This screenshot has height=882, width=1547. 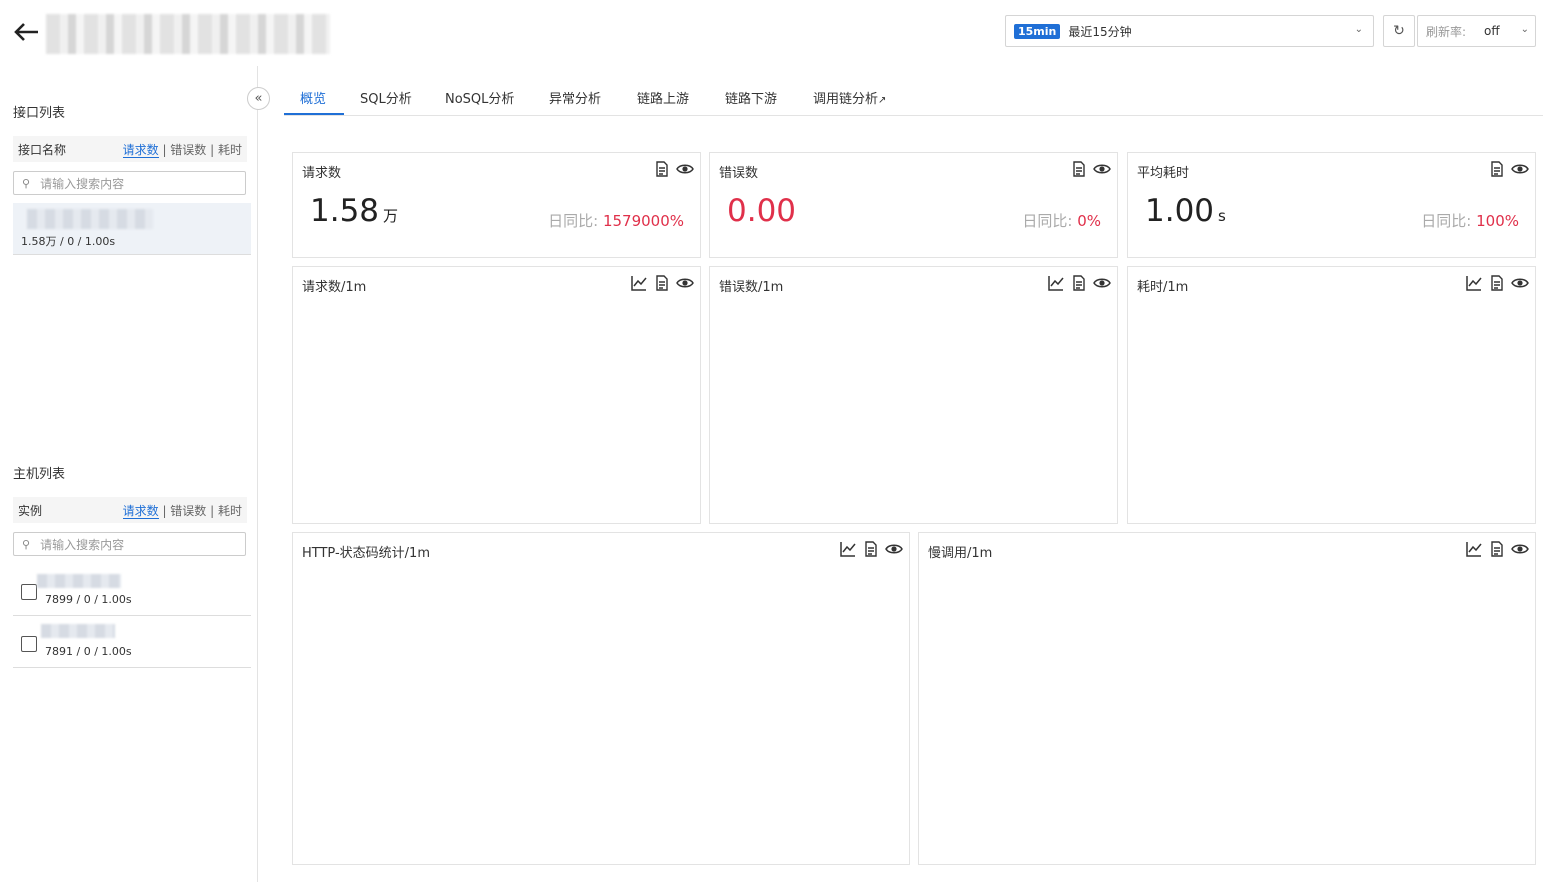 I want to click on stat-value: 0.00, so click(x=762, y=211).